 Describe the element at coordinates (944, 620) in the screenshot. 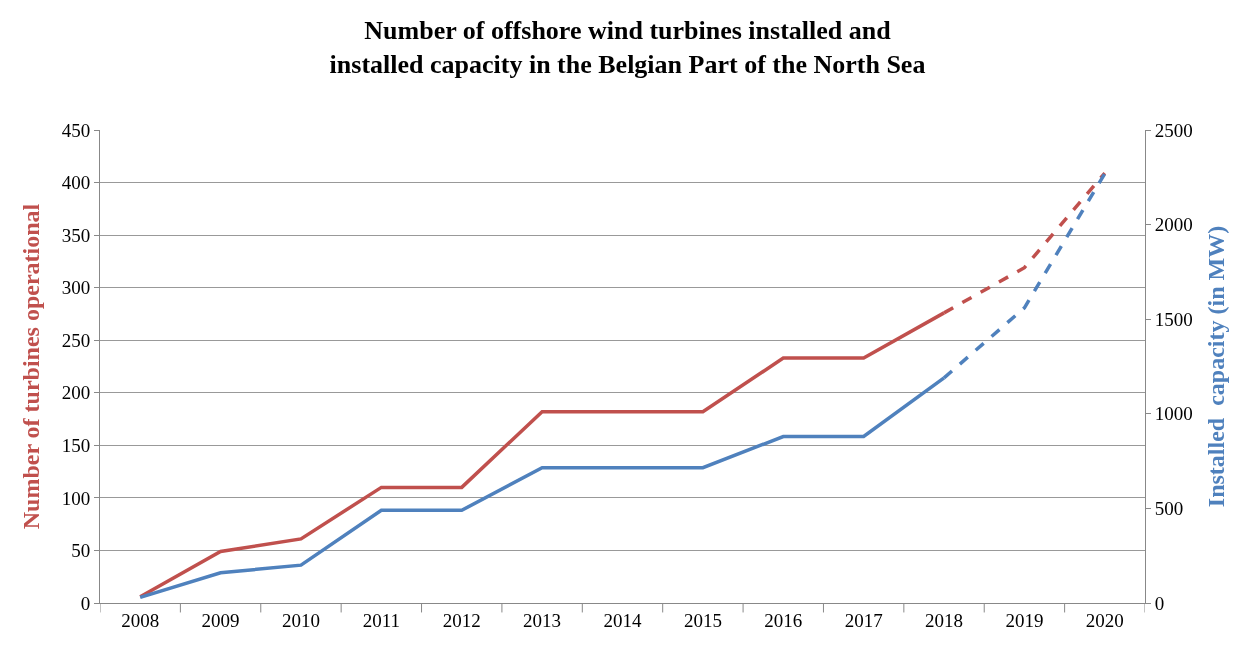

I see `x-tick-label: 2018` at that location.